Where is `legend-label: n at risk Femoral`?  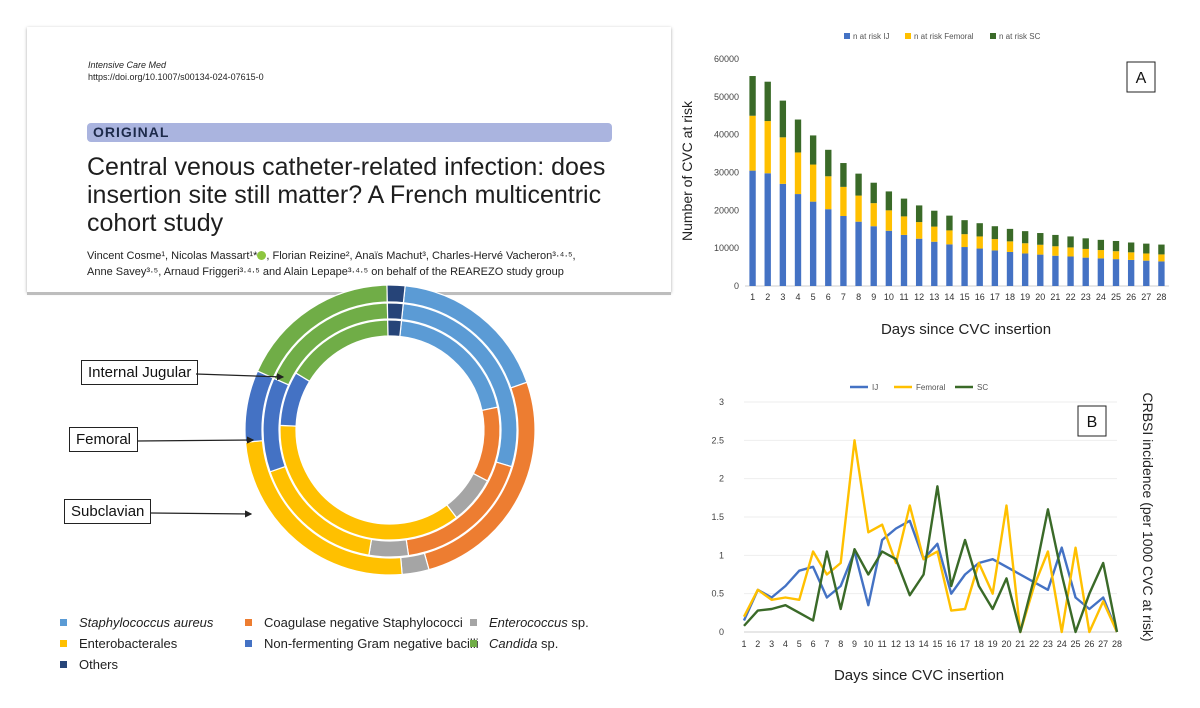 legend-label: n at risk Femoral is located at coordinates (944, 36).